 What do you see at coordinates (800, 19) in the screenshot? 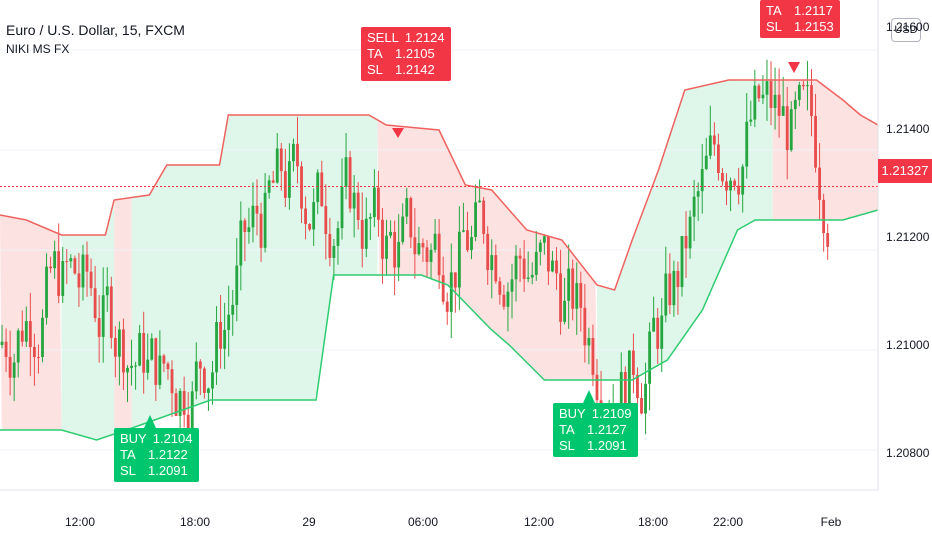
I see `sell-signal-box: TA 1.2117 SL 1.2153` at bounding box center [800, 19].